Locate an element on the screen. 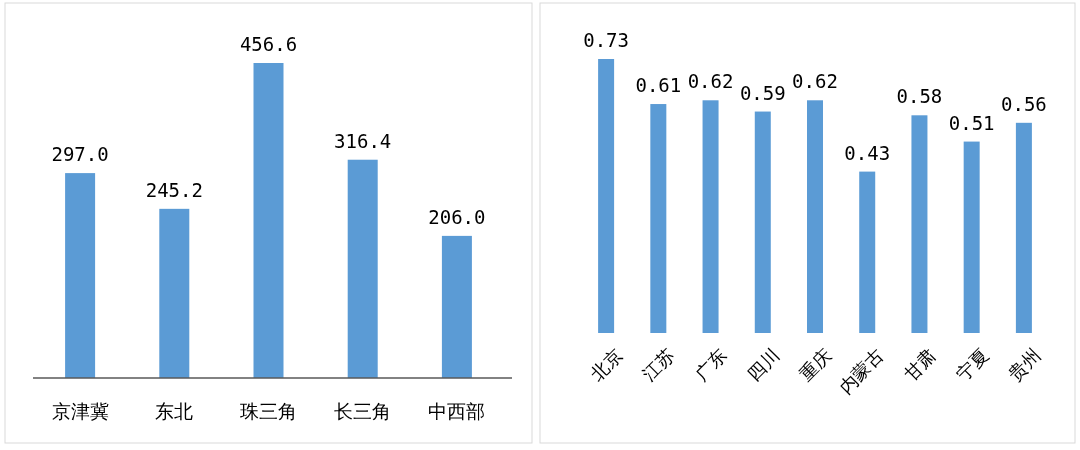 This screenshot has width=1080, height=450. data-label: 206.0 is located at coordinates (457, 216).